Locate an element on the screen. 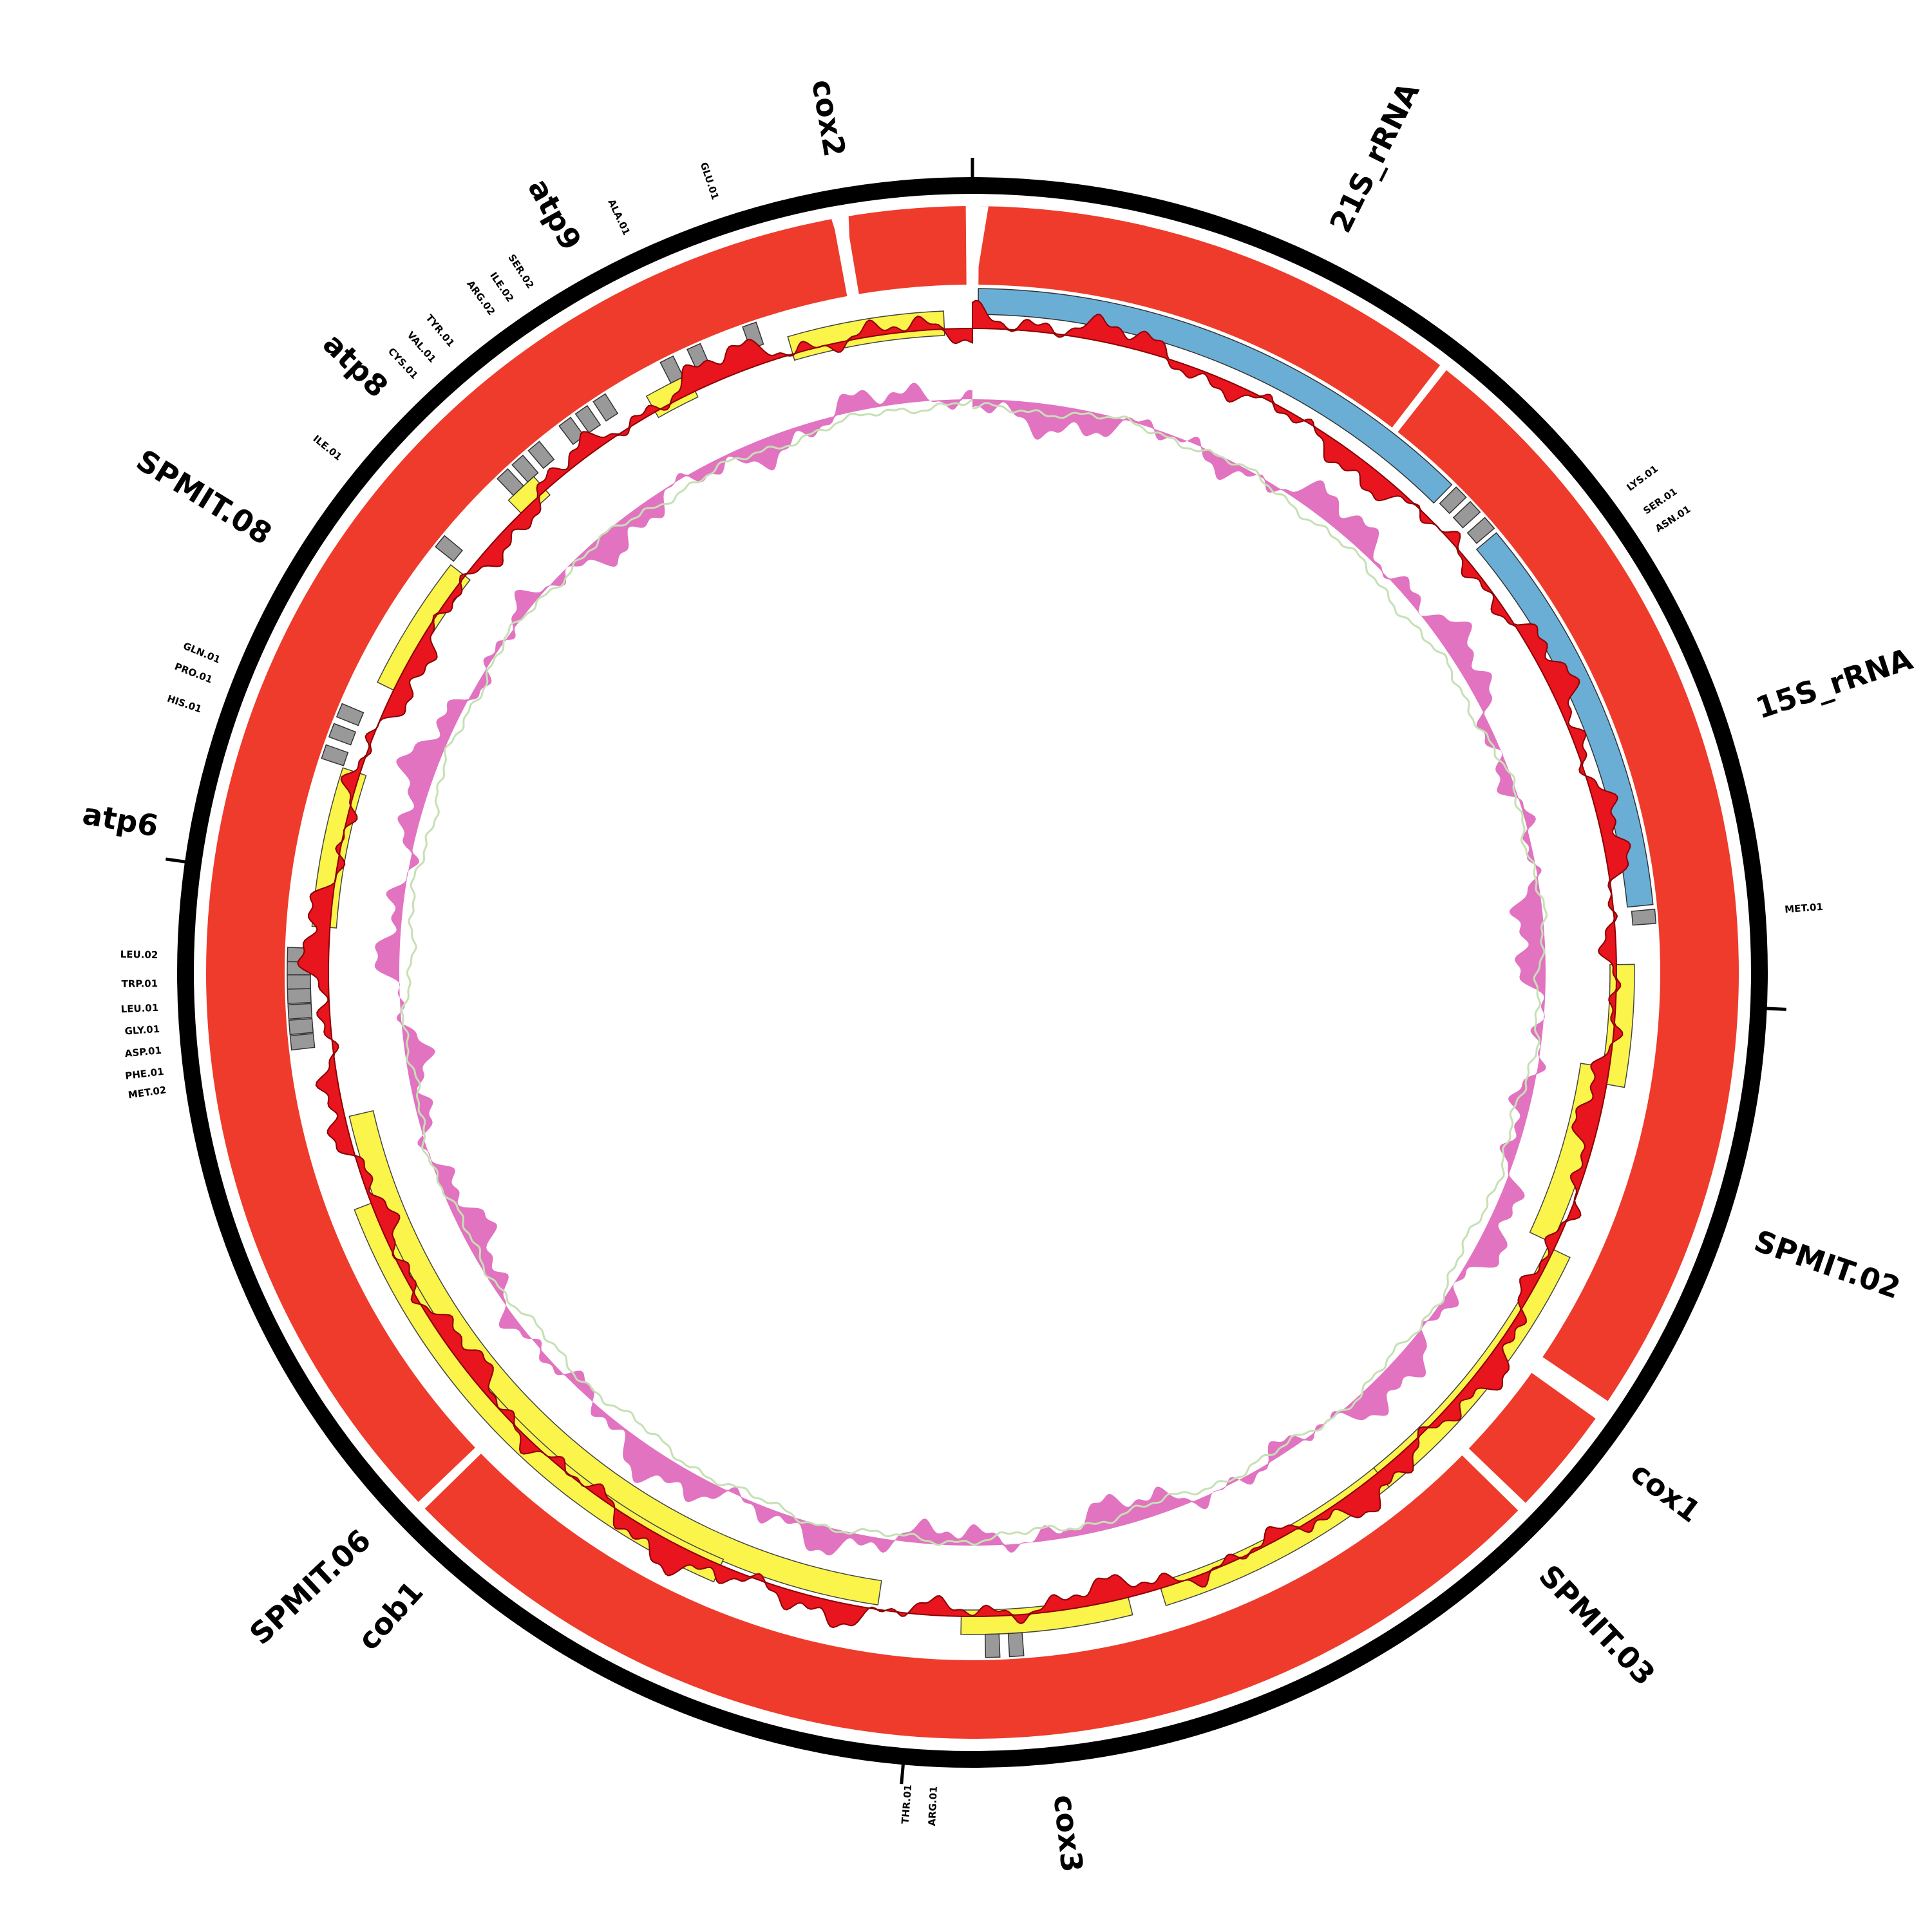  gene-label: SPMIT.03 is located at coordinates (1597, 1625).